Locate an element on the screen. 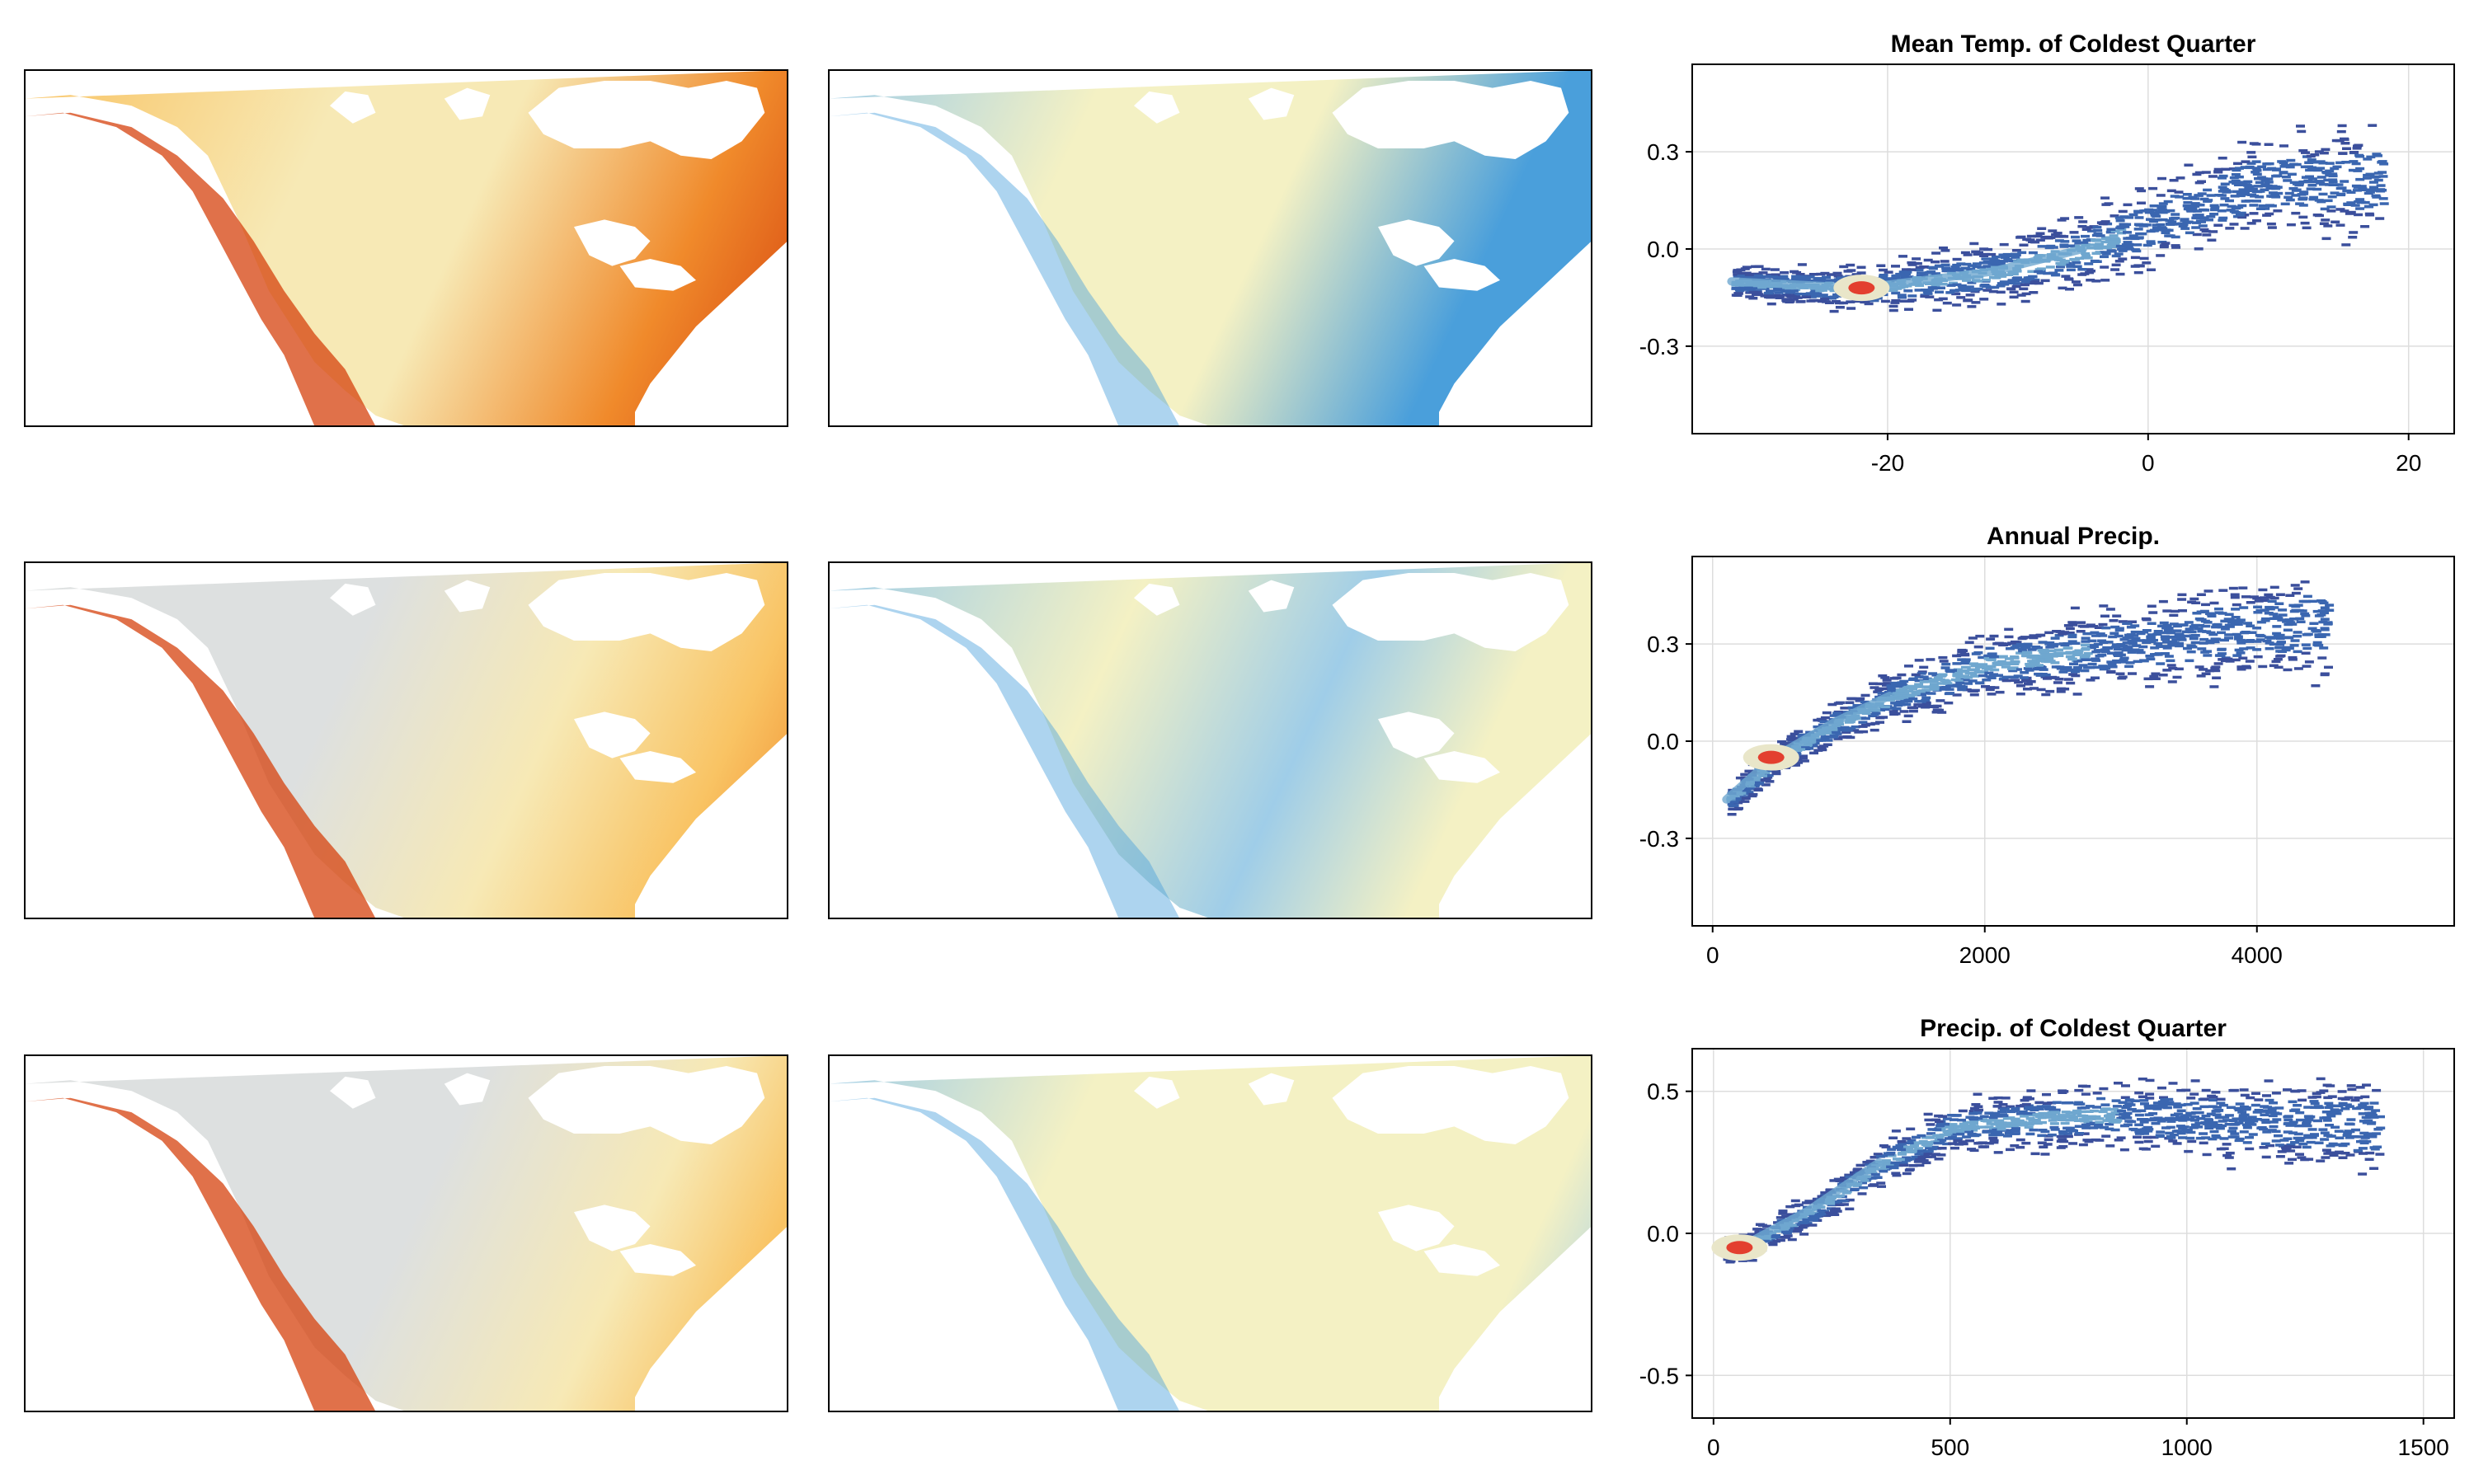 The image size is (2474, 1484). land-area is located at coordinates (1210, 1233).